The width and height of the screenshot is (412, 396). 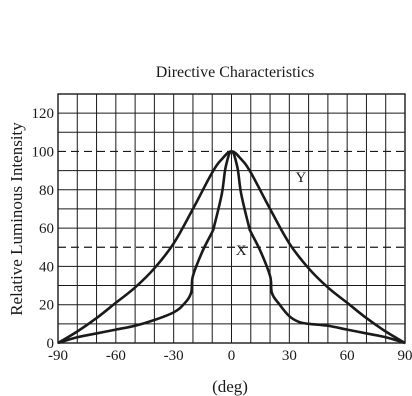 What do you see at coordinates (43, 152) in the screenshot?
I see `y-tick-label: 100` at bounding box center [43, 152].